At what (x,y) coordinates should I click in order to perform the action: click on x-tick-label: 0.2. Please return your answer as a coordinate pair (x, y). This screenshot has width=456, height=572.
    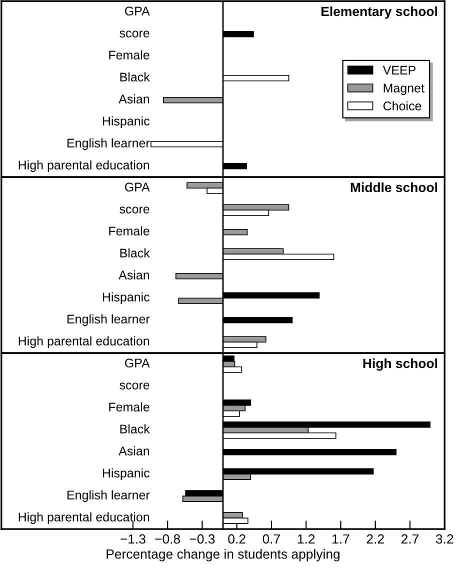
    Looking at the image, I should click on (237, 539).